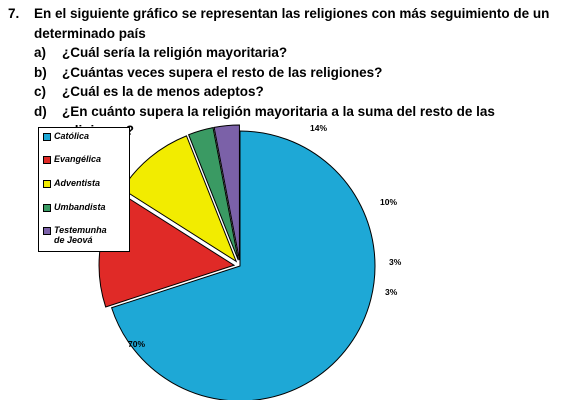  Describe the element at coordinates (73, 240) in the screenshot. I see `legend-label-testemunha-line2: de Jeová` at that location.